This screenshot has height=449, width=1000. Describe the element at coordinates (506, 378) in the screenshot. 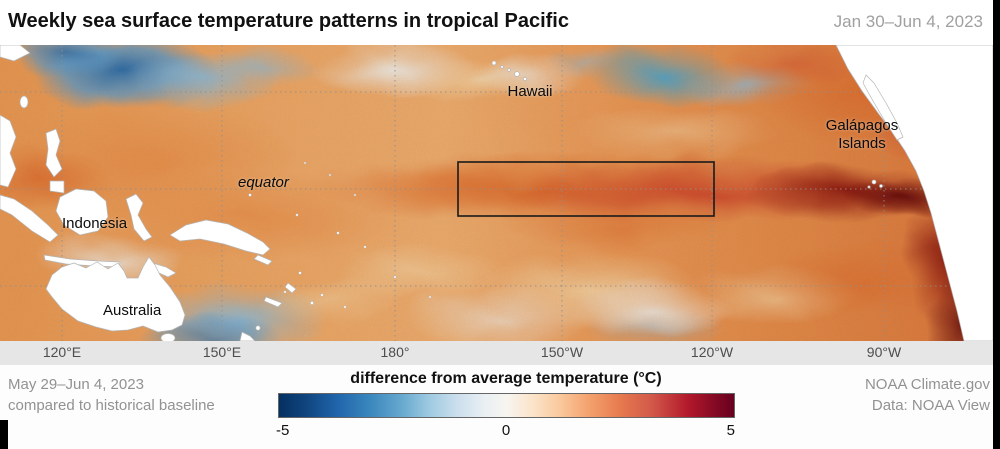

I see `colorbar-title: difference from average temperature (°C)` at that location.